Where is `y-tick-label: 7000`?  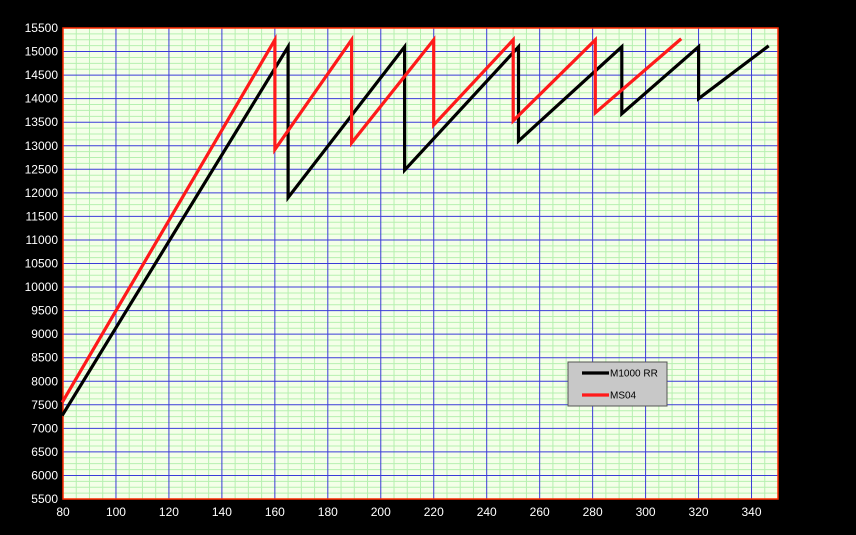
y-tick-label: 7000 is located at coordinates (44, 428).